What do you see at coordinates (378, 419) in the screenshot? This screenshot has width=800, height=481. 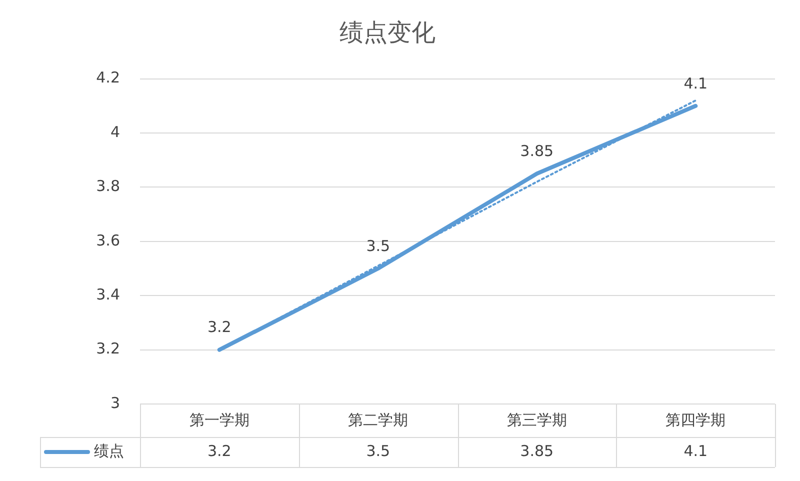 I see `x-tick-label: 第二学期` at bounding box center [378, 419].